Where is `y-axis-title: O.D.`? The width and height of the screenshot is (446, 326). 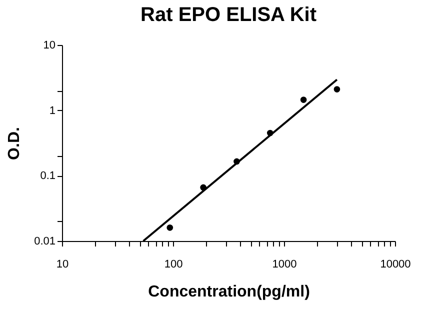
y-axis-title: O.D. is located at coordinates (15, 143).